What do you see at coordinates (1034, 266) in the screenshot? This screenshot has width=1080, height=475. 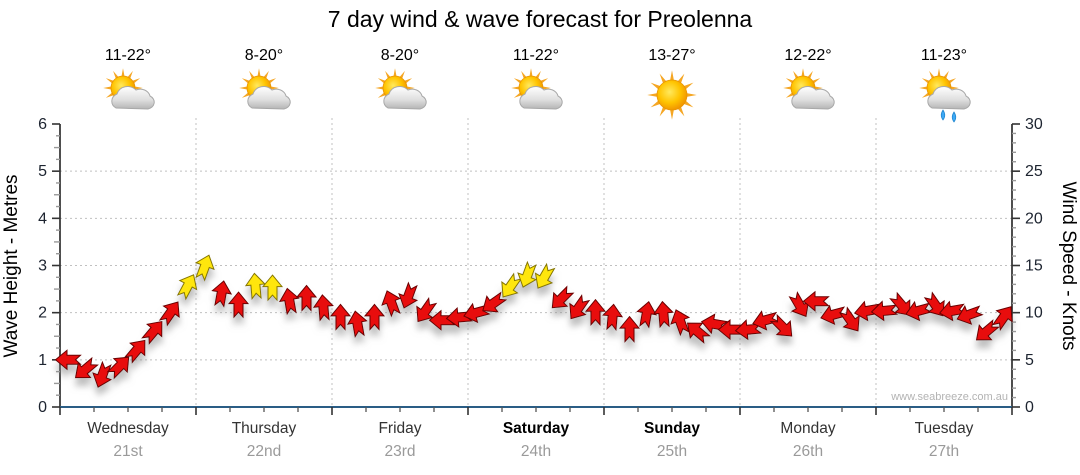 I see `right-tick-label: 15` at bounding box center [1034, 266].